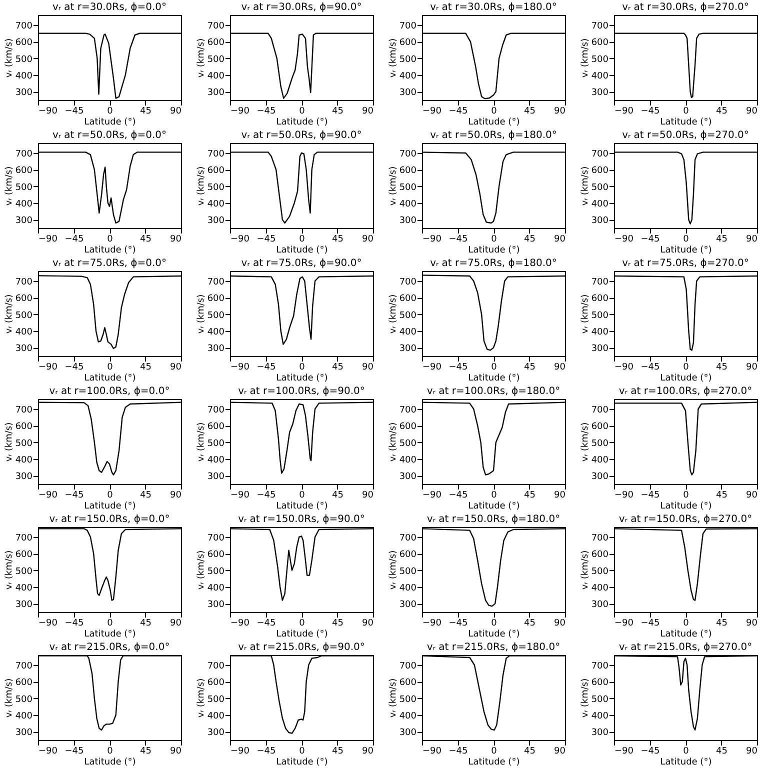 This screenshot has width=768, height=768. Describe the element at coordinates (109, 647) in the screenshot. I see `chart-title: vᵣ at r=215.0Rs, ϕ=0.0°` at that location.